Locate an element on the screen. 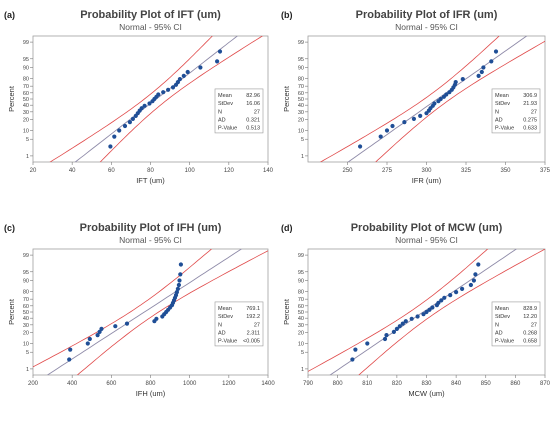 The image size is (550, 427). x-tick-label: 1400 is located at coordinates (268, 384).